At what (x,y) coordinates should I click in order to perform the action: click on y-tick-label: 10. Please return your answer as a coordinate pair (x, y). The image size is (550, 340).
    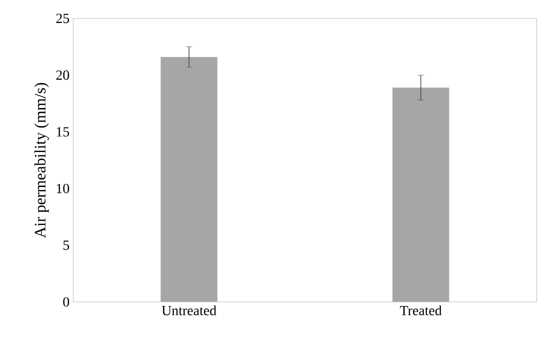
    Looking at the image, I should click on (63, 189).